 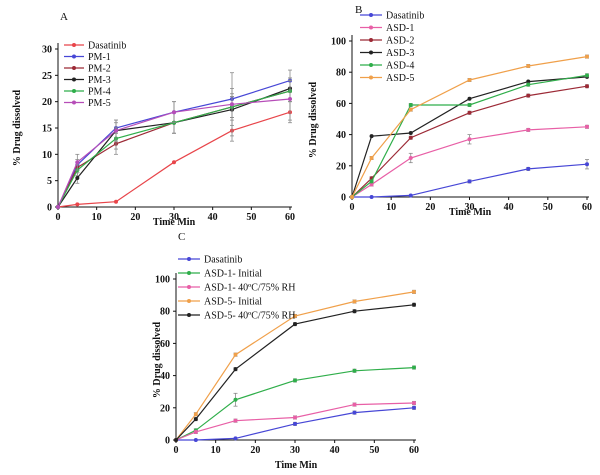 I want to click on y-tick-label: 80, so click(x=341, y=73).